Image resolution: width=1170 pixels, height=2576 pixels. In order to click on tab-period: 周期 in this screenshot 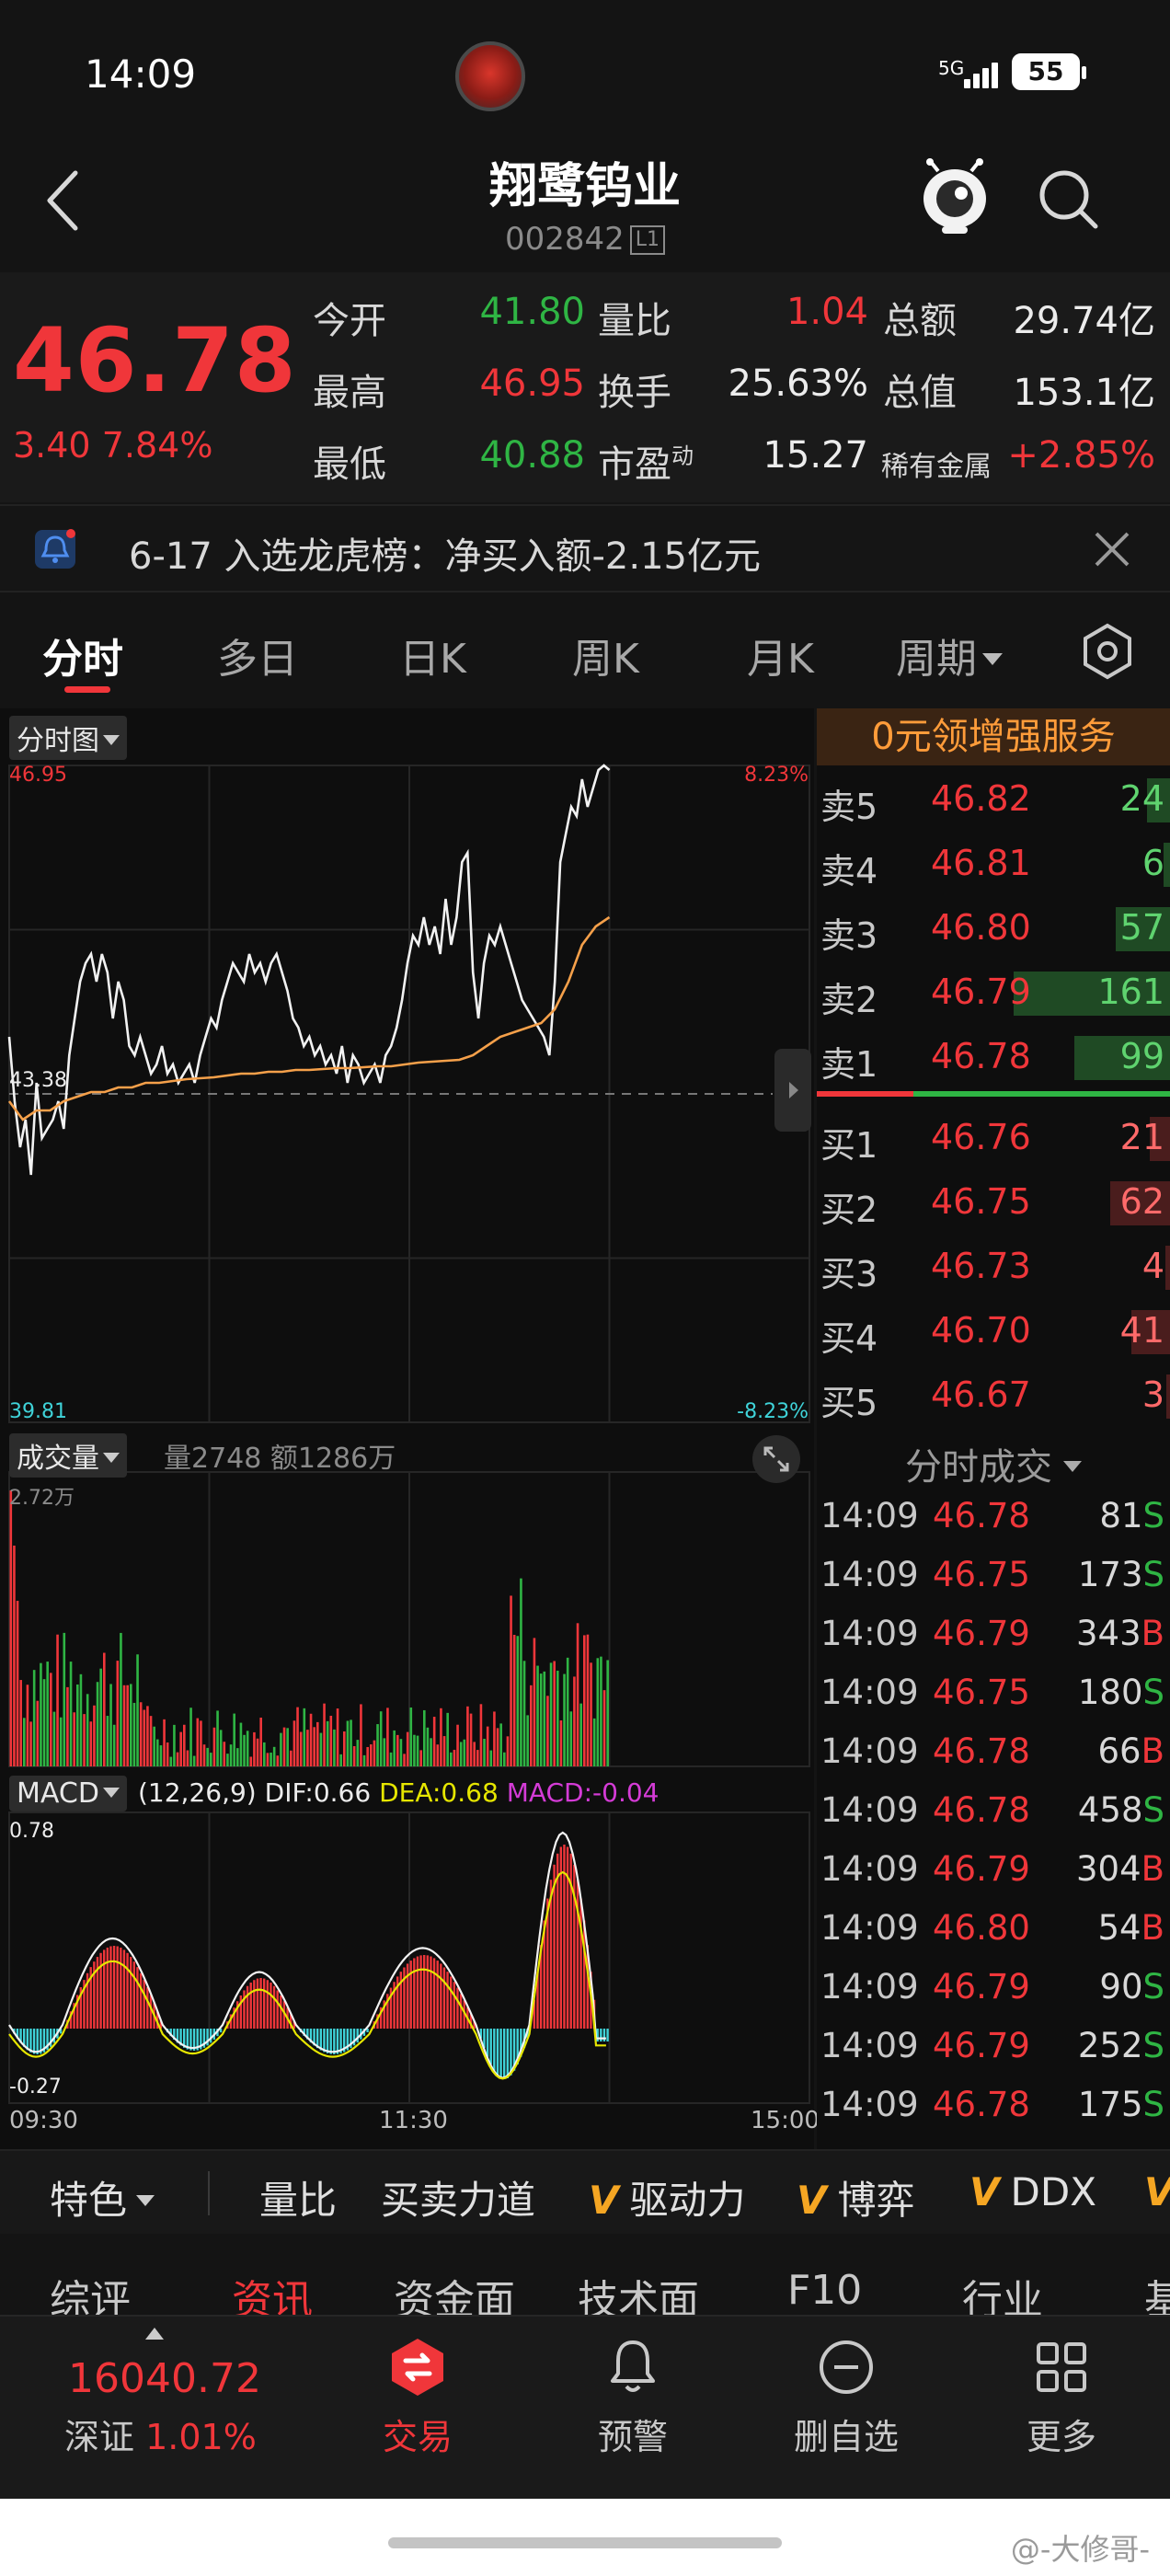, I will do `click(949, 655)`.